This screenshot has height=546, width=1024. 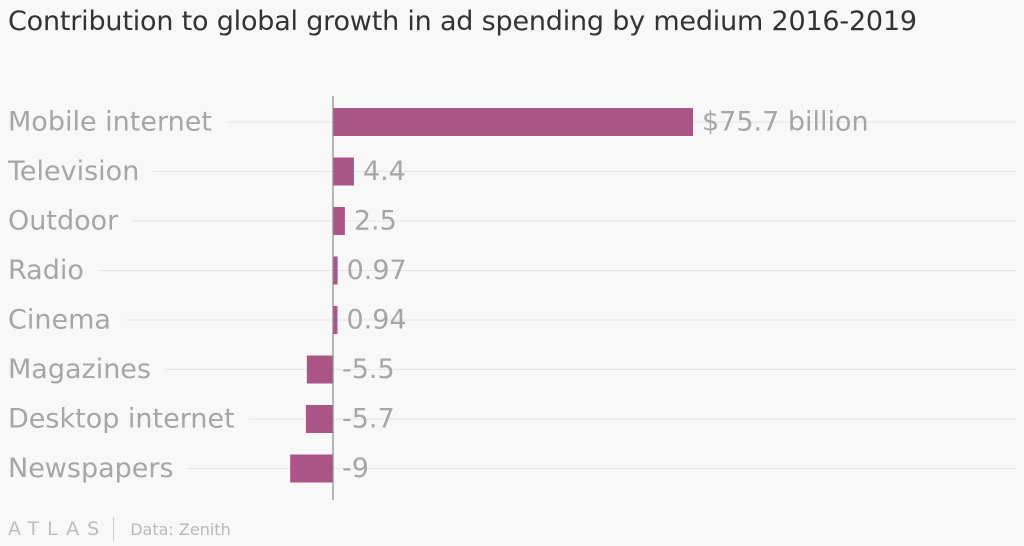 What do you see at coordinates (319, 419) in the screenshot?
I see `bar-desktop-internet` at bounding box center [319, 419].